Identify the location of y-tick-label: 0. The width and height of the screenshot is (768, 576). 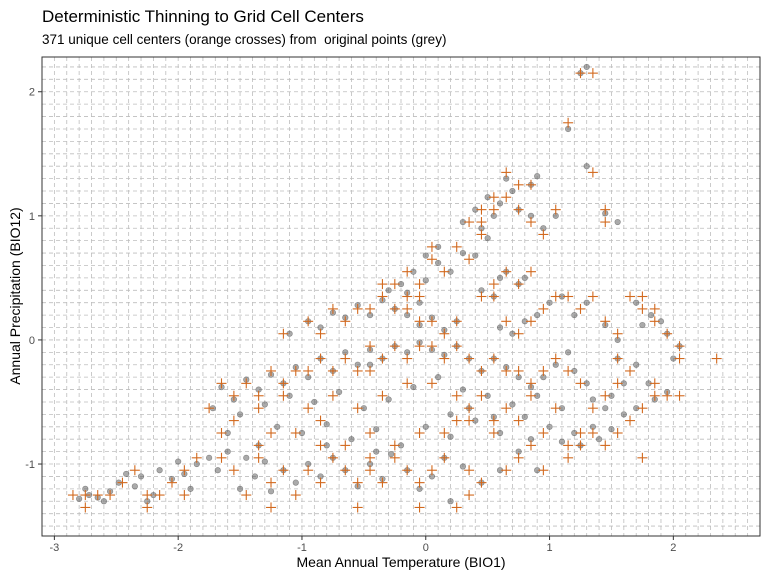
(32, 341).